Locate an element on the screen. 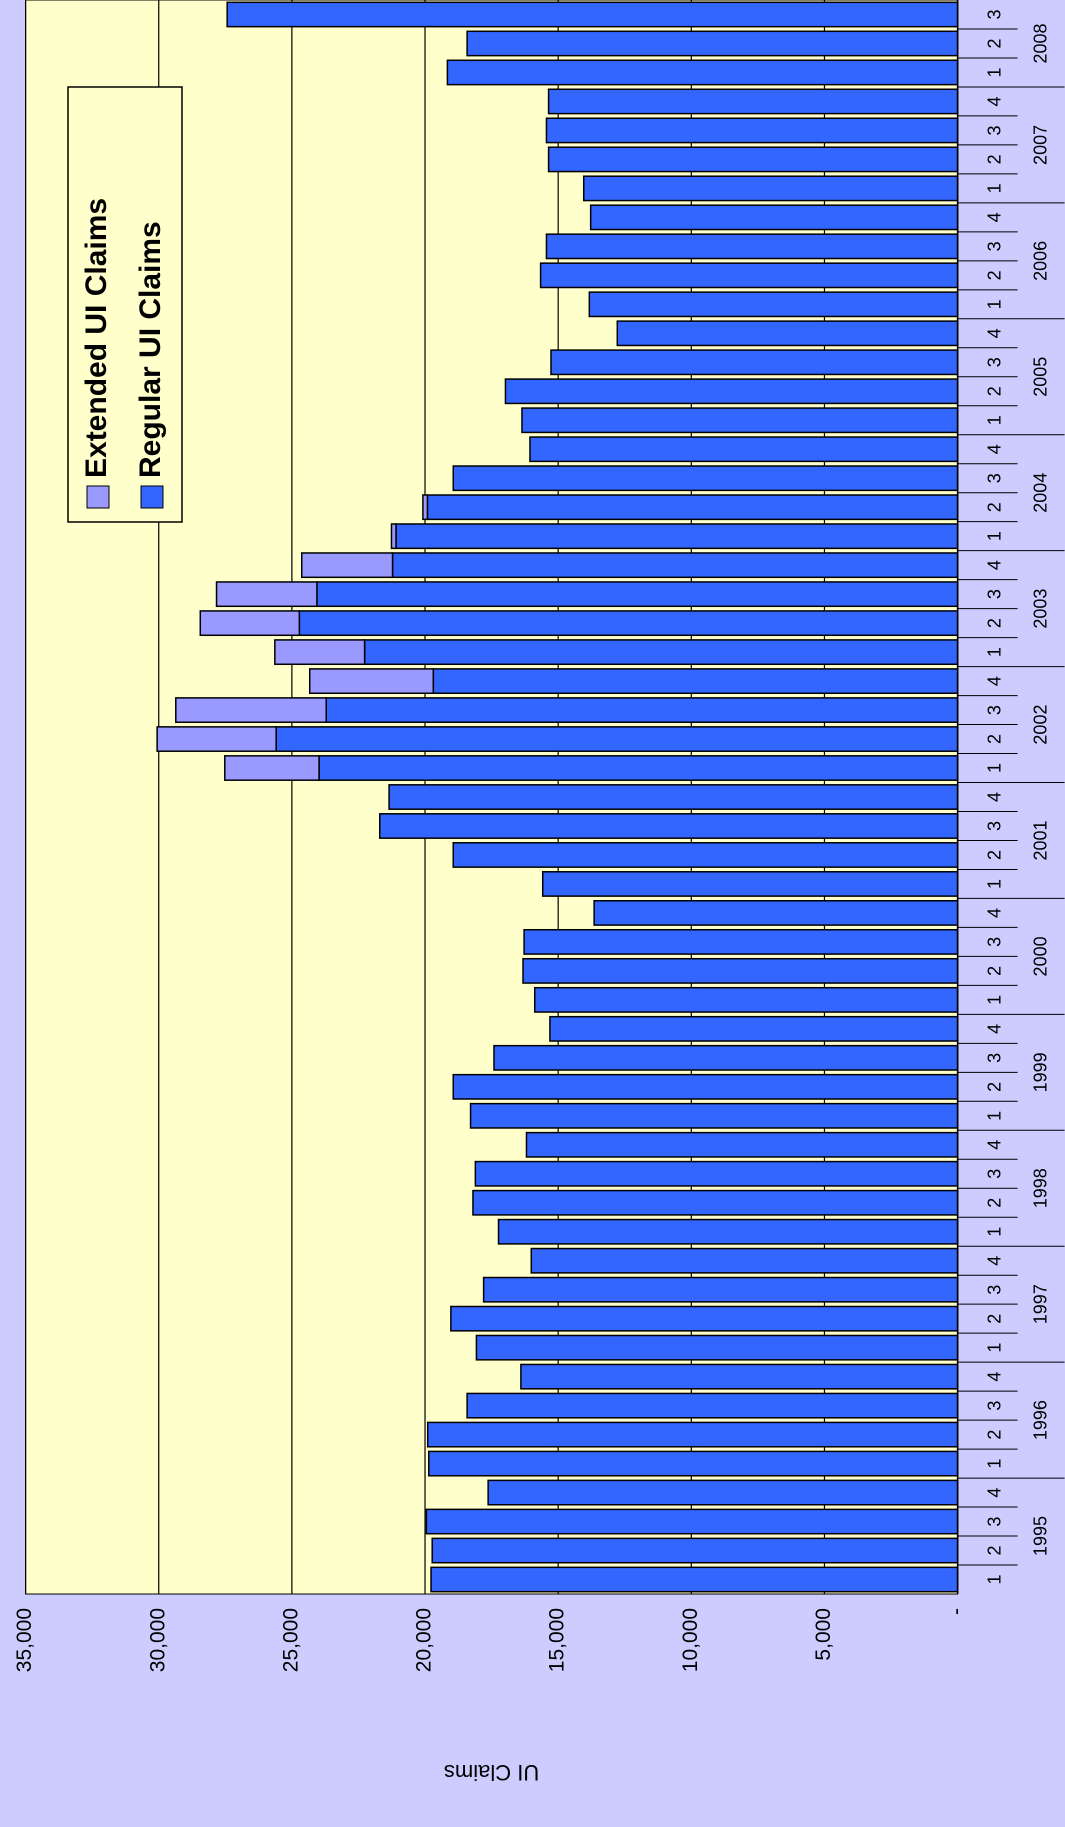 Image resolution: width=1065 pixels, height=1827 pixels. year-label: 2005 is located at coordinates (1040, 377).